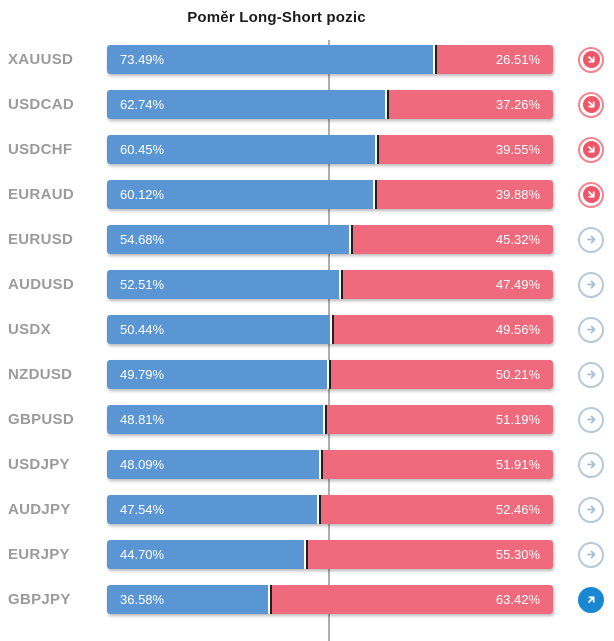 This screenshot has width=614, height=641. I want to click on pair-row: EURJPY 44.70% 55.30%, so click(307, 554).